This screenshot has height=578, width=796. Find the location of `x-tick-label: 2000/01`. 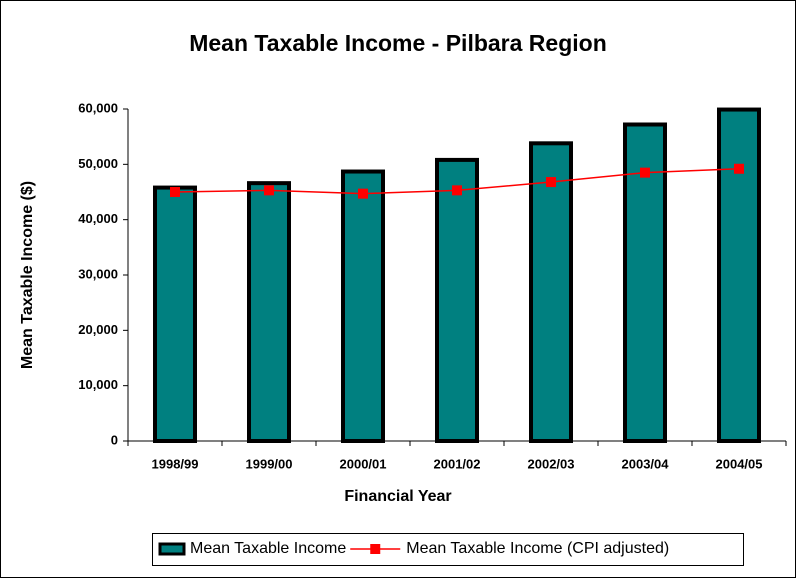

x-tick-label: 2000/01 is located at coordinates (363, 463).